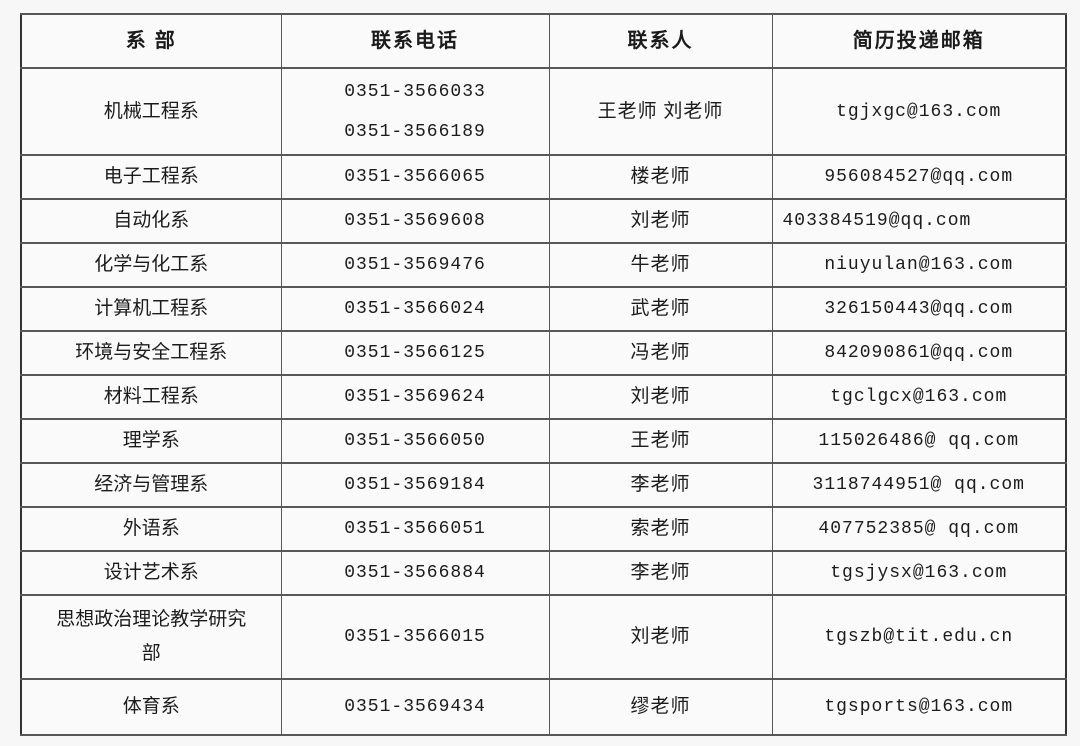 The height and width of the screenshot is (746, 1080). What do you see at coordinates (415, 41) in the screenshot?
I see `column-header-phones: 联系电话` at bounding box center [415, 41].